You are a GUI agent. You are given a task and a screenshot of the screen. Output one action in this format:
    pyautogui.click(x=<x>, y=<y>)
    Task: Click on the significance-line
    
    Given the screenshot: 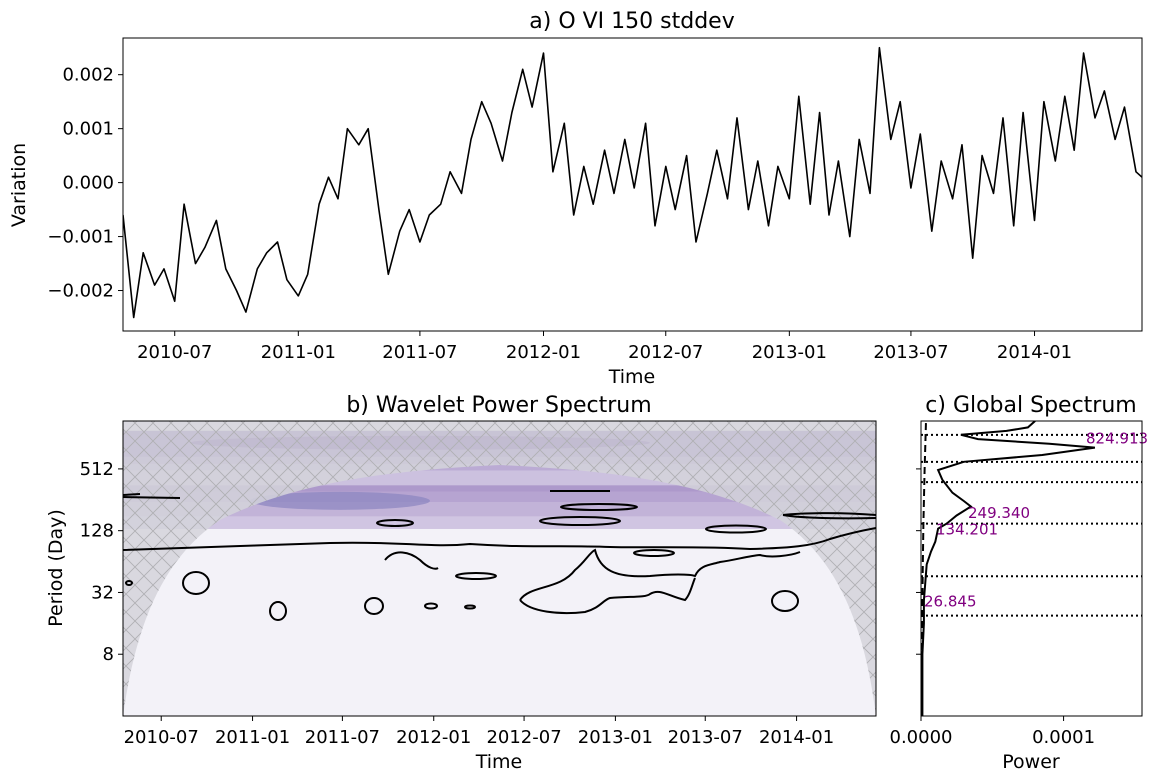 What is the action you would take?
    pyautogui.click(x=924, y=568)
    